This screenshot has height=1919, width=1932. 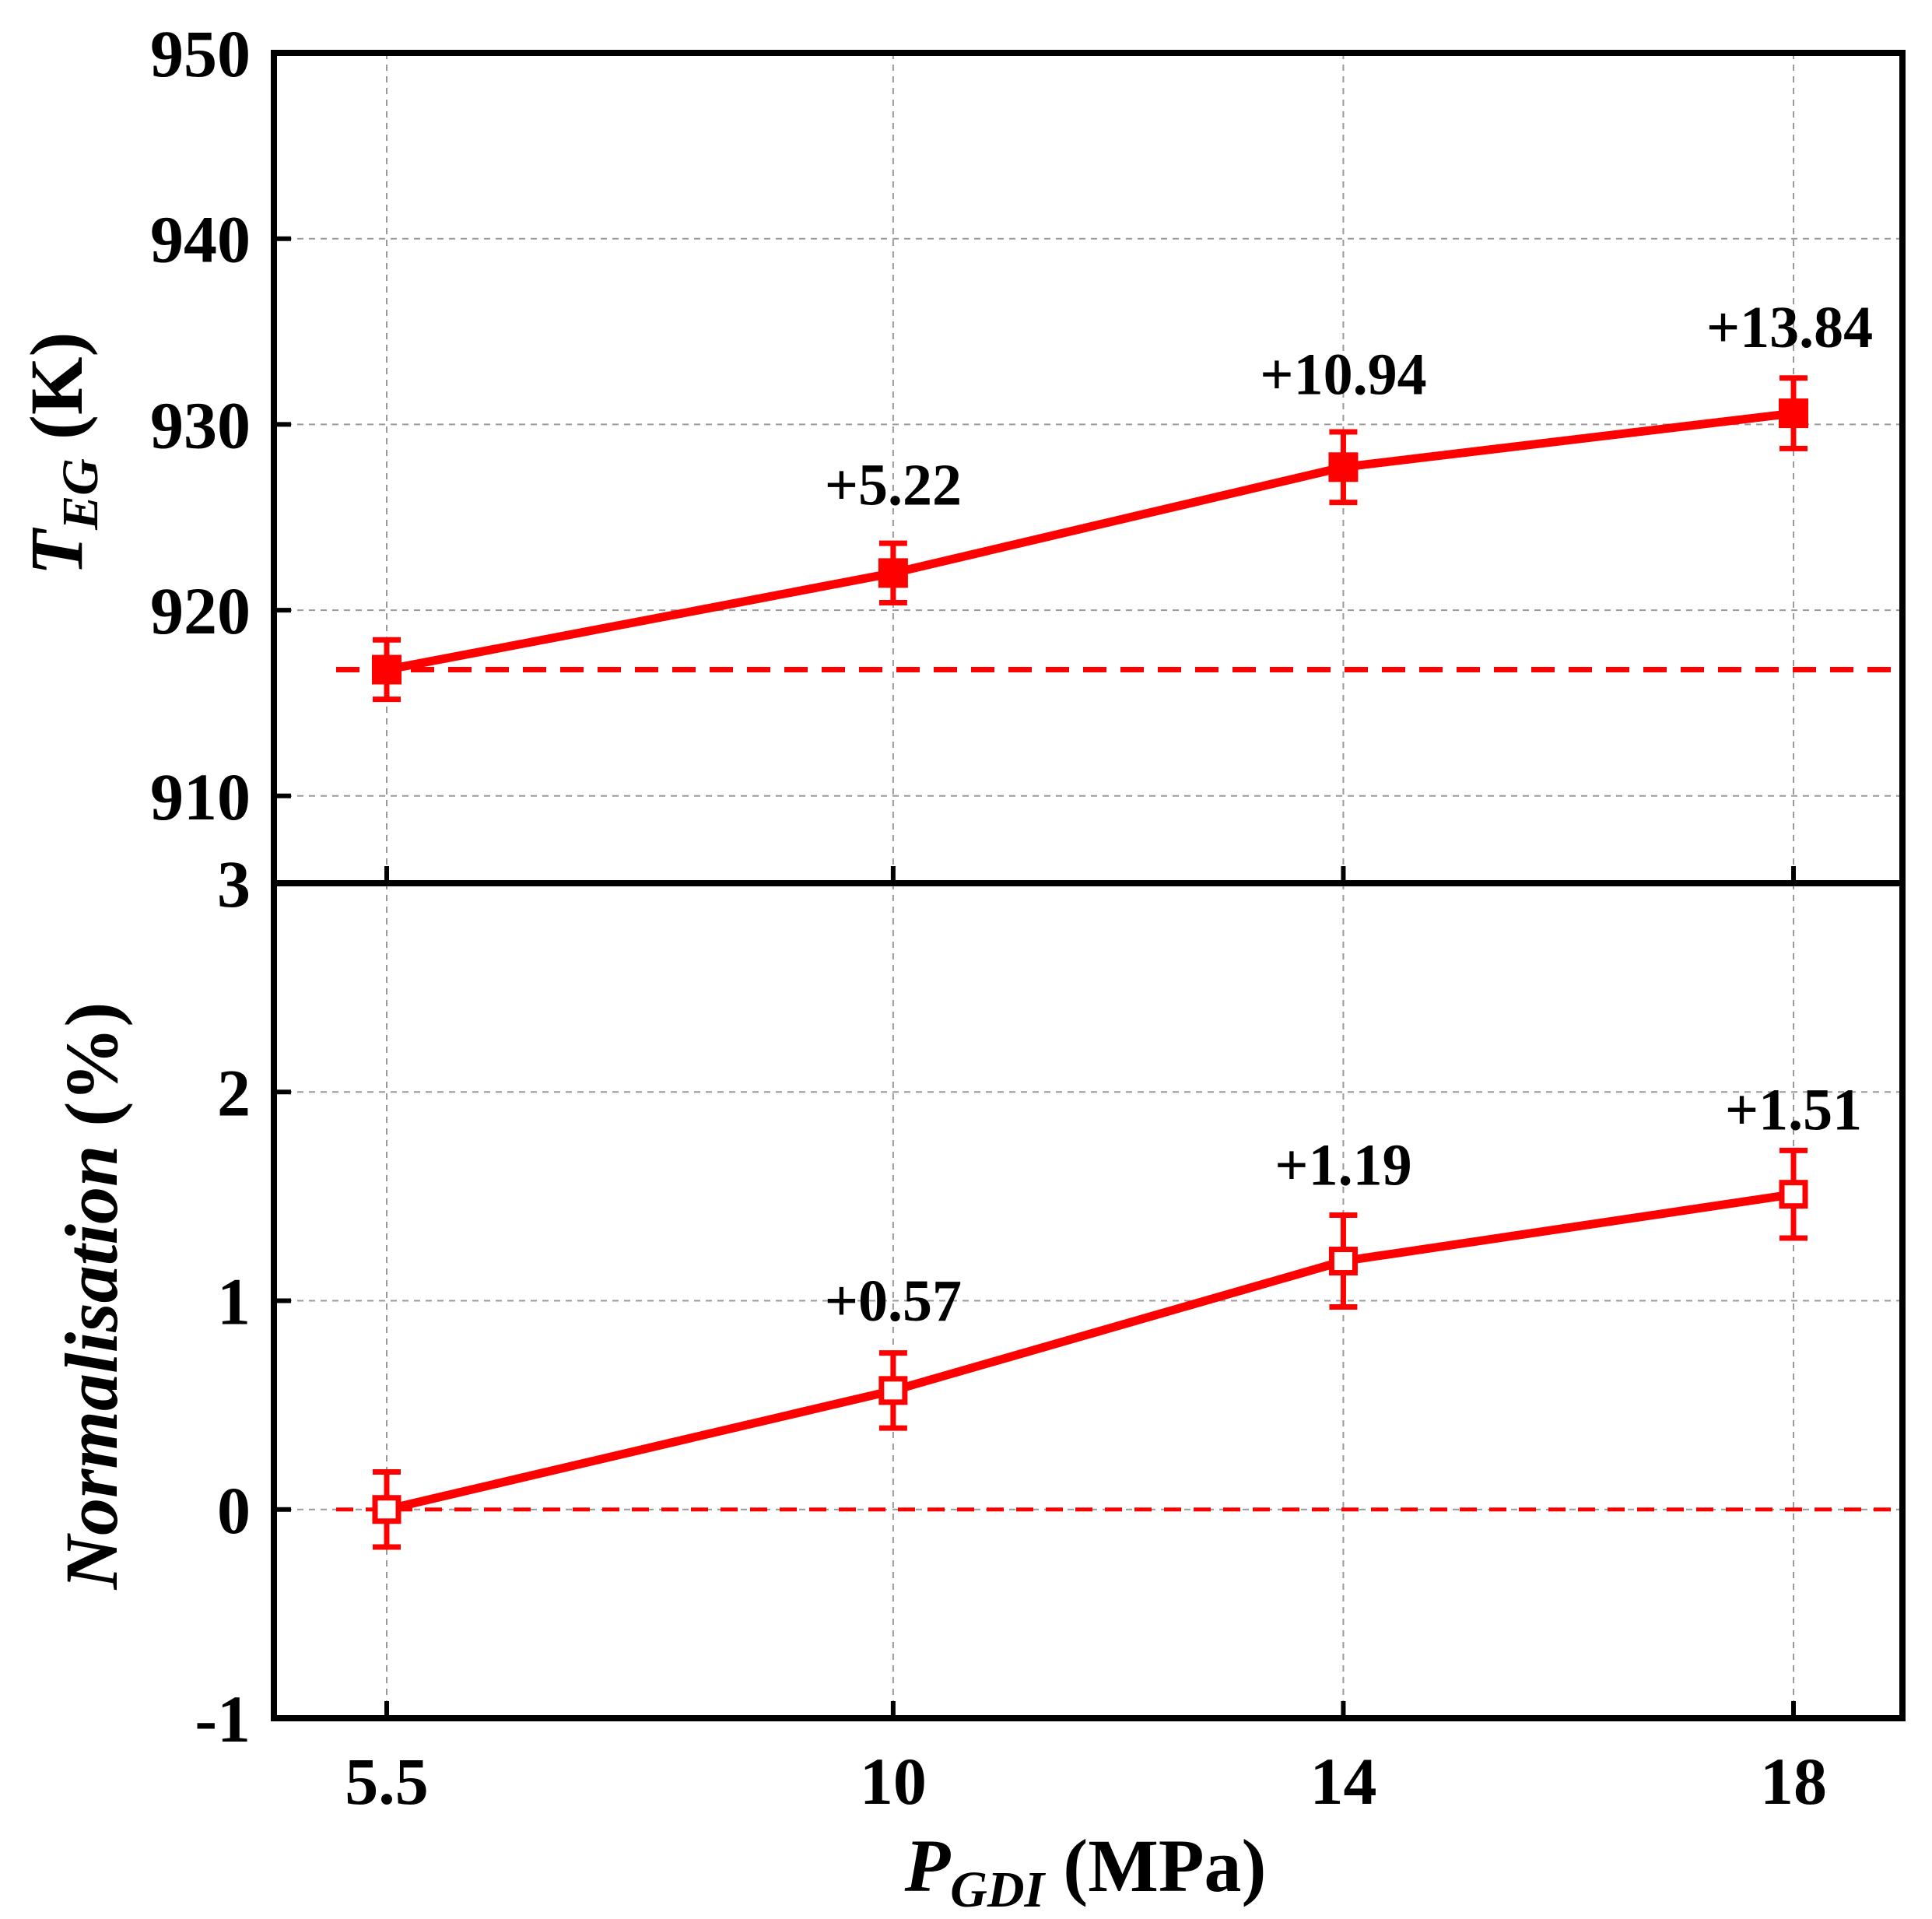 I want to click on xlabel-space, so click(x=1053, y=1866).